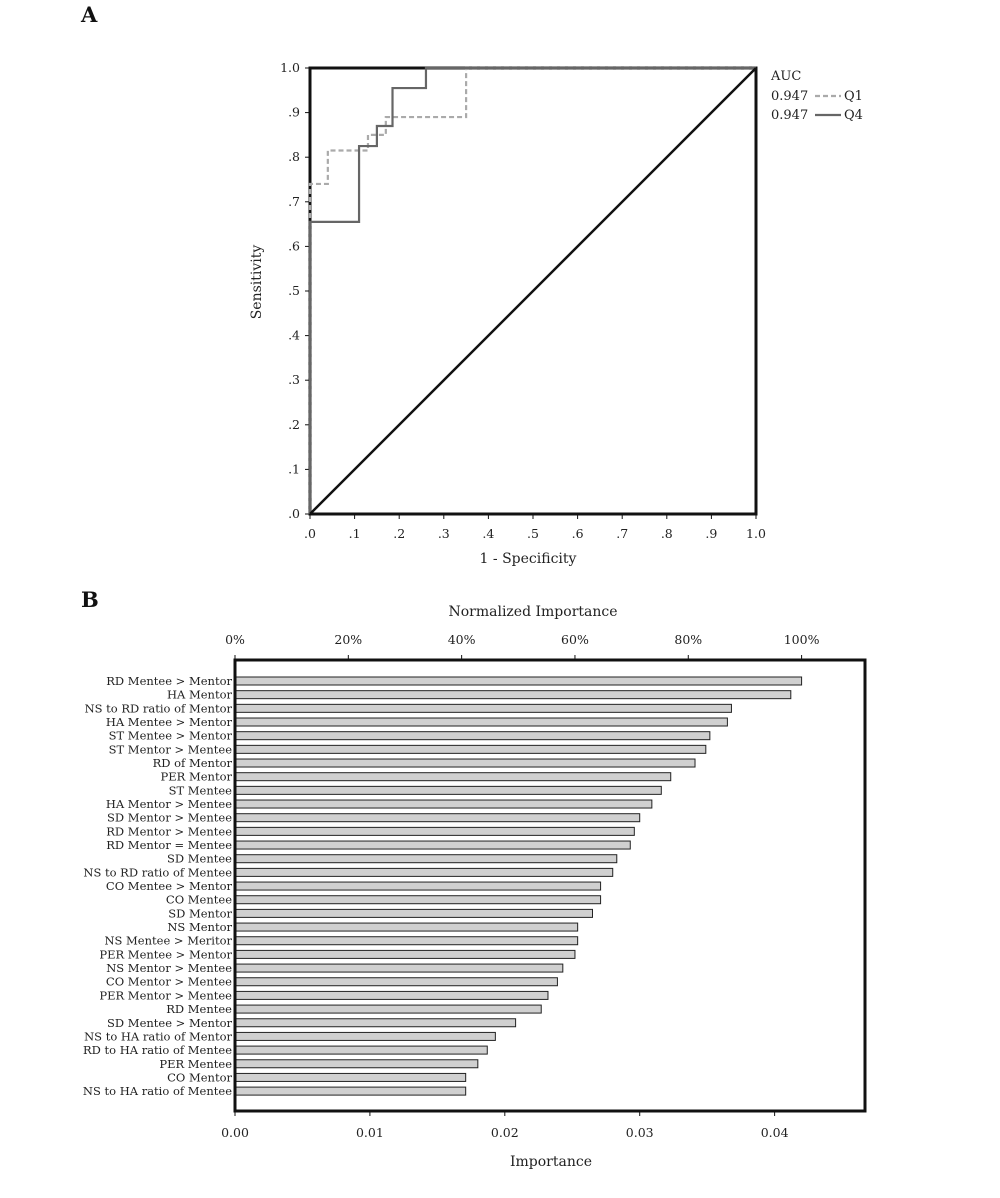  Describe the element at coordinates (199, 1077) in the screenshot. I see `importance-category-label: CO Mentor` at that location.